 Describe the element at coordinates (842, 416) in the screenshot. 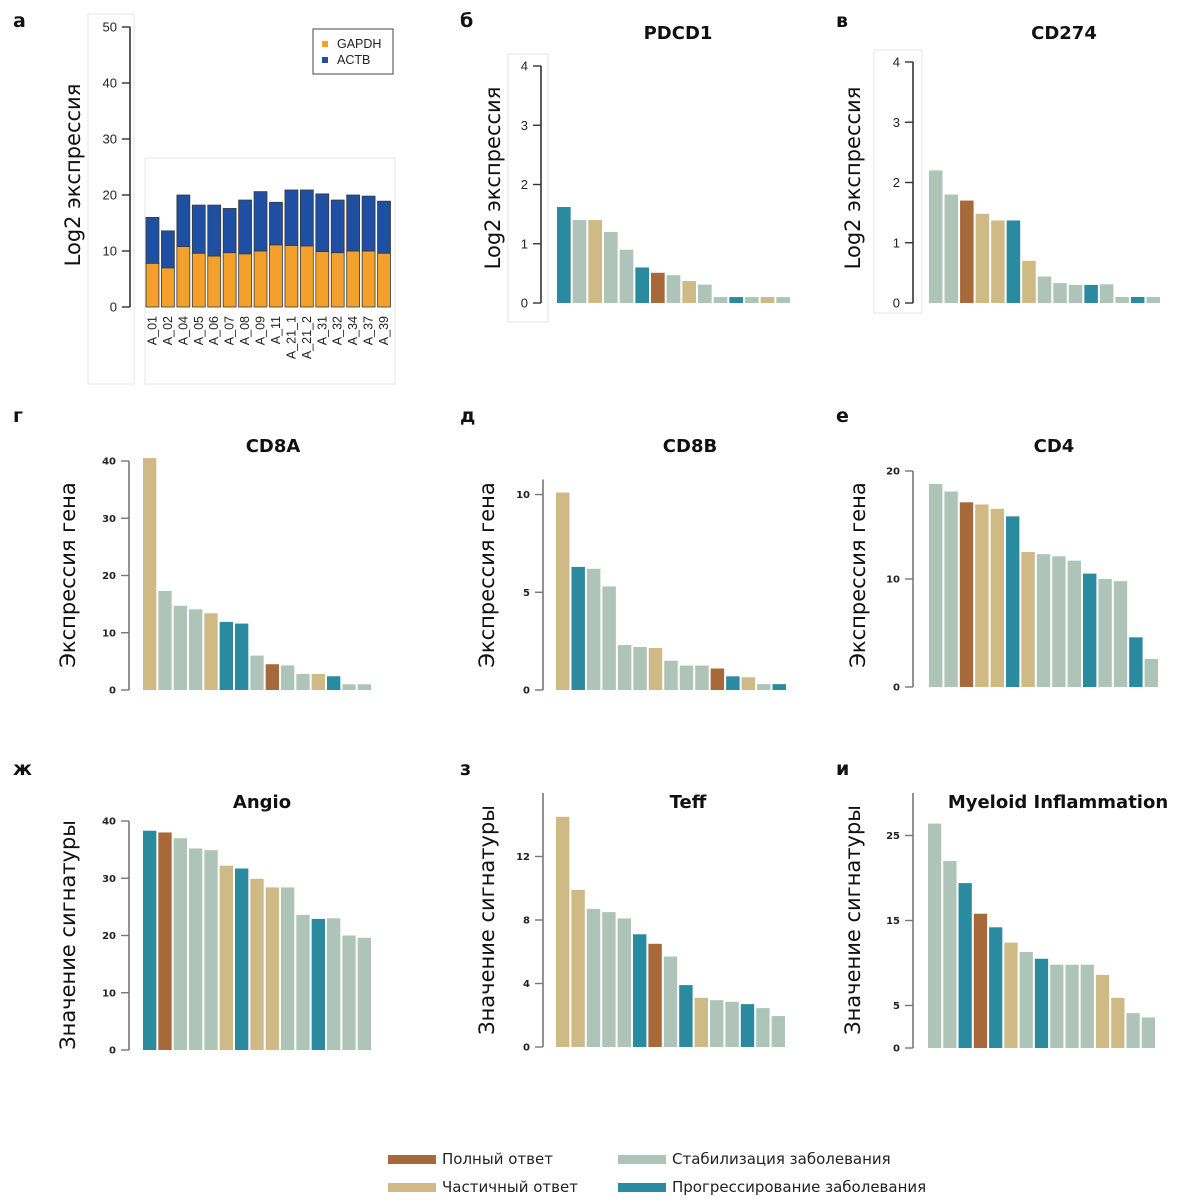

I see `panel-letter-f: е` at that location.